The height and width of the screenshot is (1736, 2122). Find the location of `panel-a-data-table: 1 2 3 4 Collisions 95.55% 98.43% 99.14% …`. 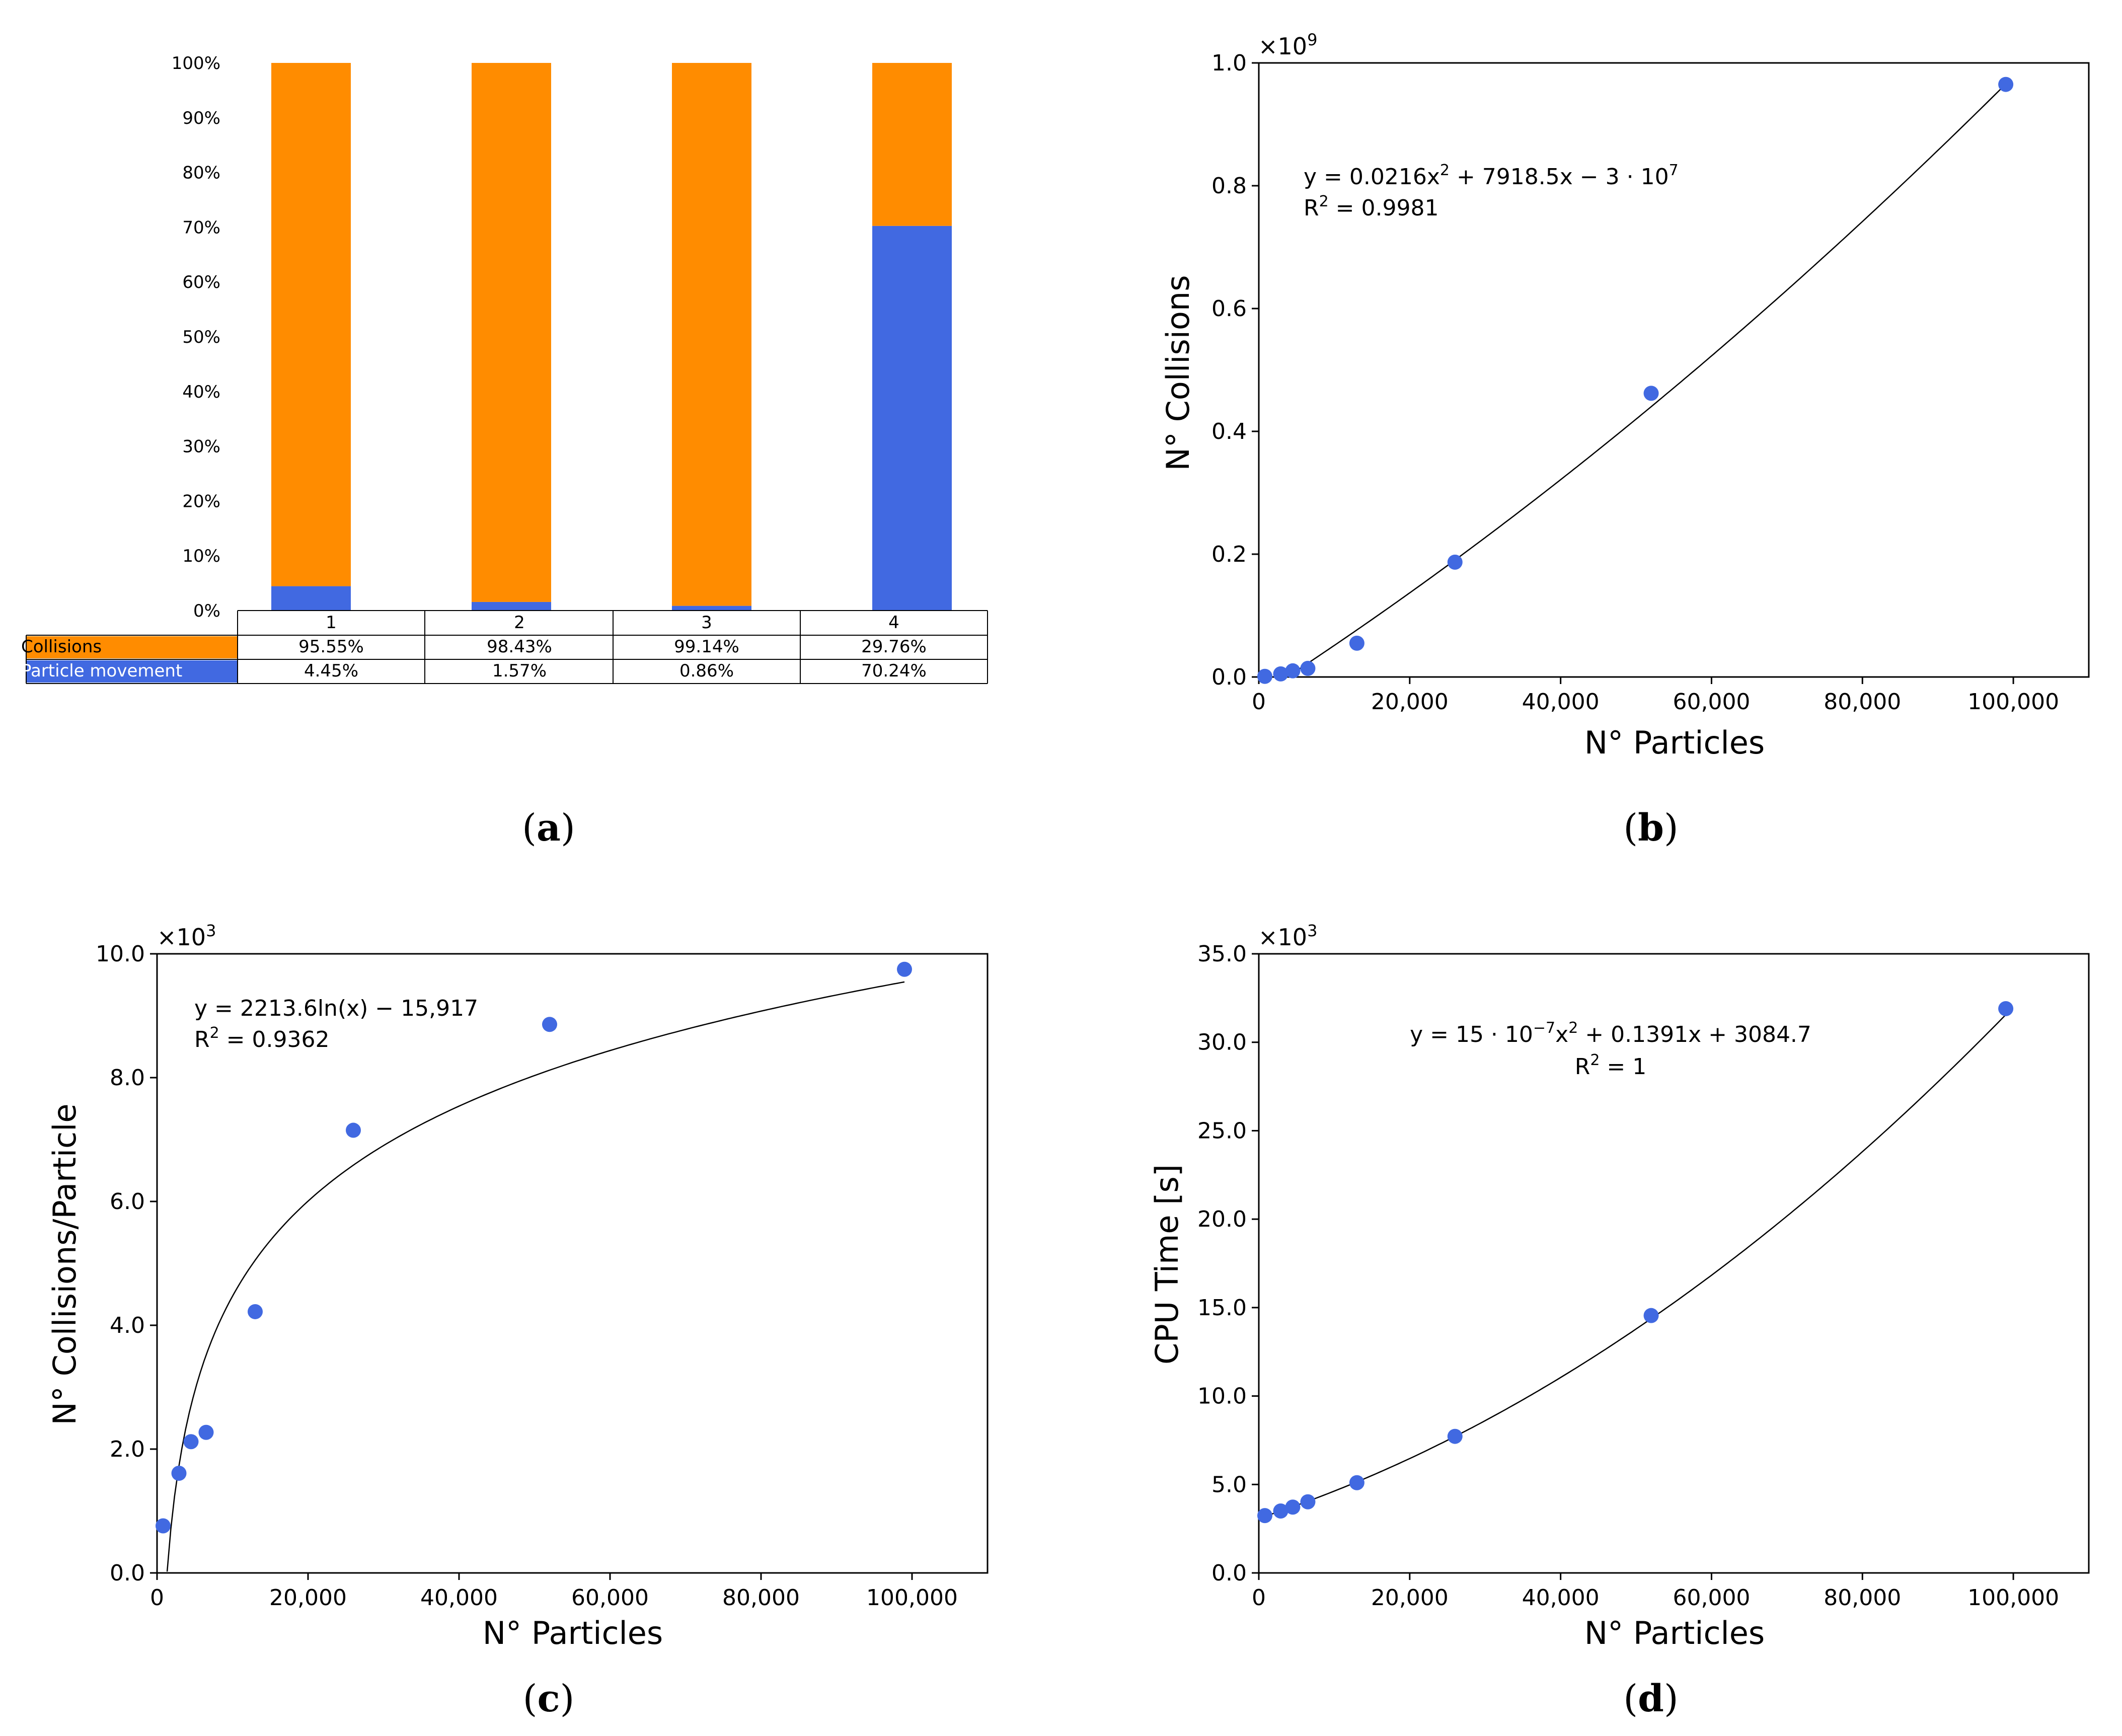

panel-a-data-table: 1 2 3 4 Collisions 95.55% 98.43% 99.14% … is located at coordinates (504, 647).